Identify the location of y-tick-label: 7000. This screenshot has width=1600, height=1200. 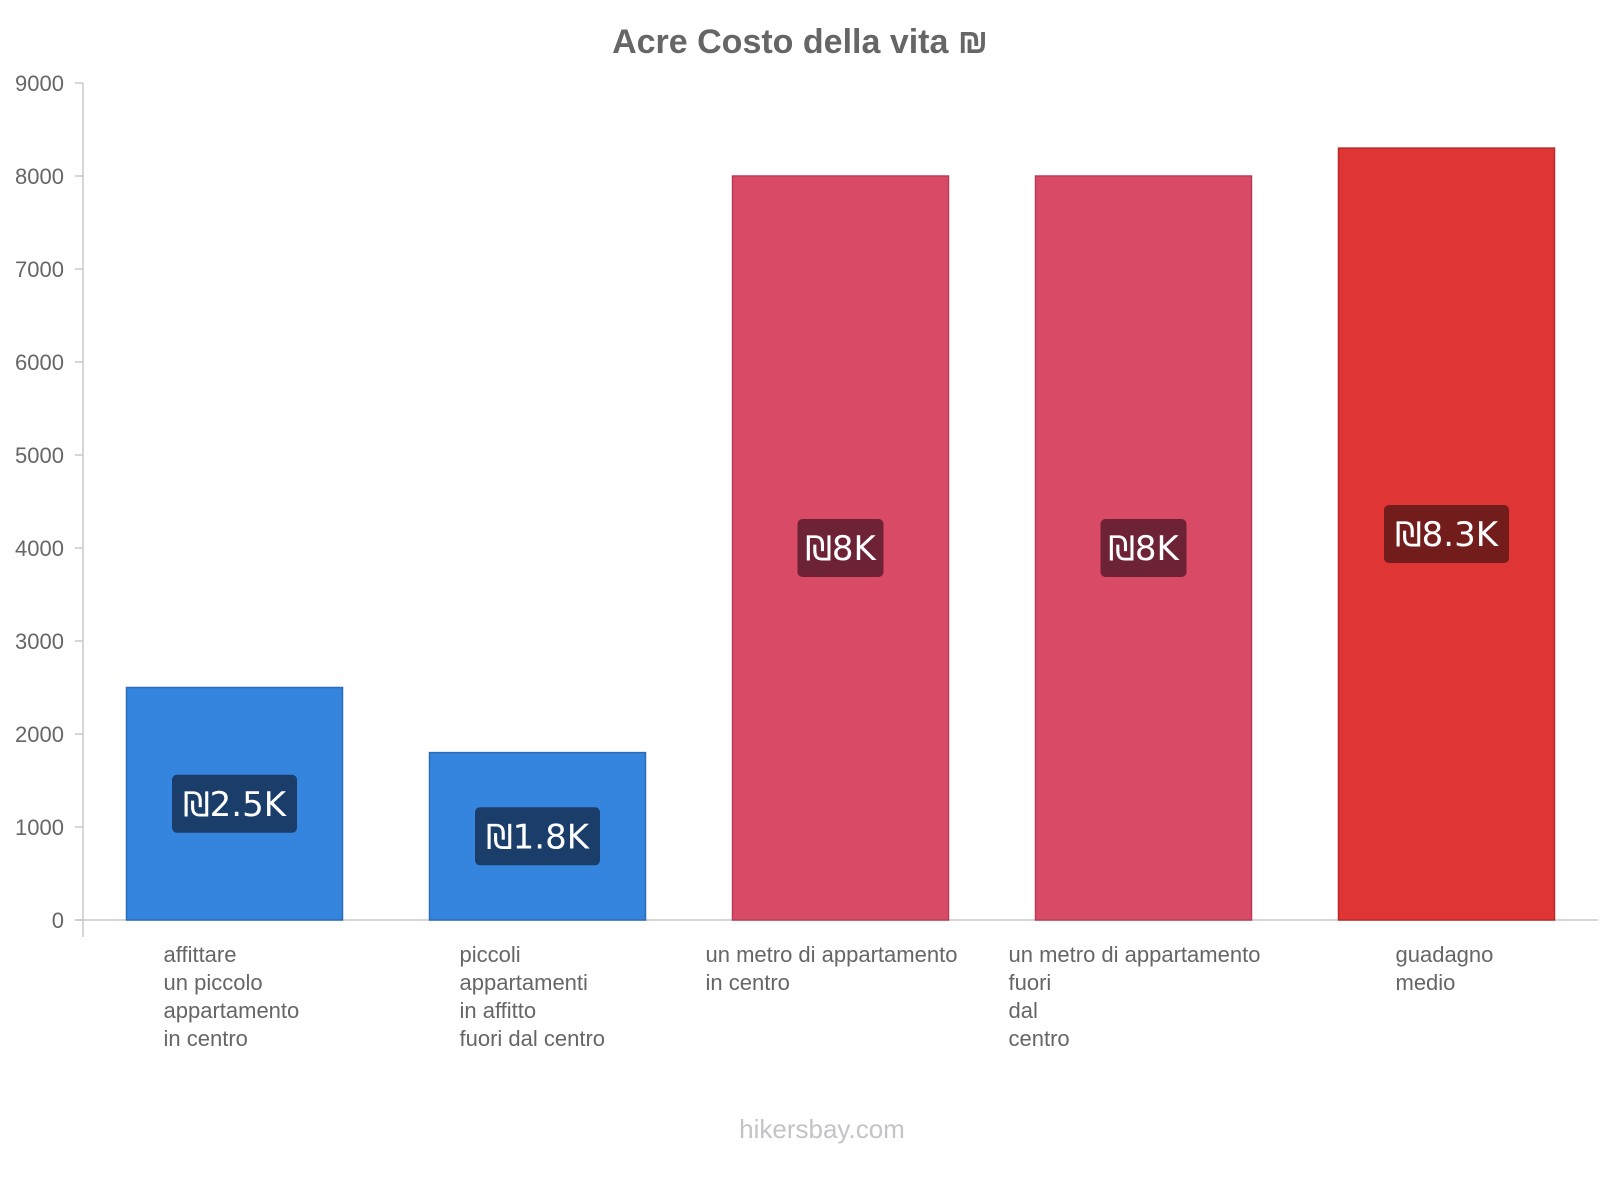
(39, 269).